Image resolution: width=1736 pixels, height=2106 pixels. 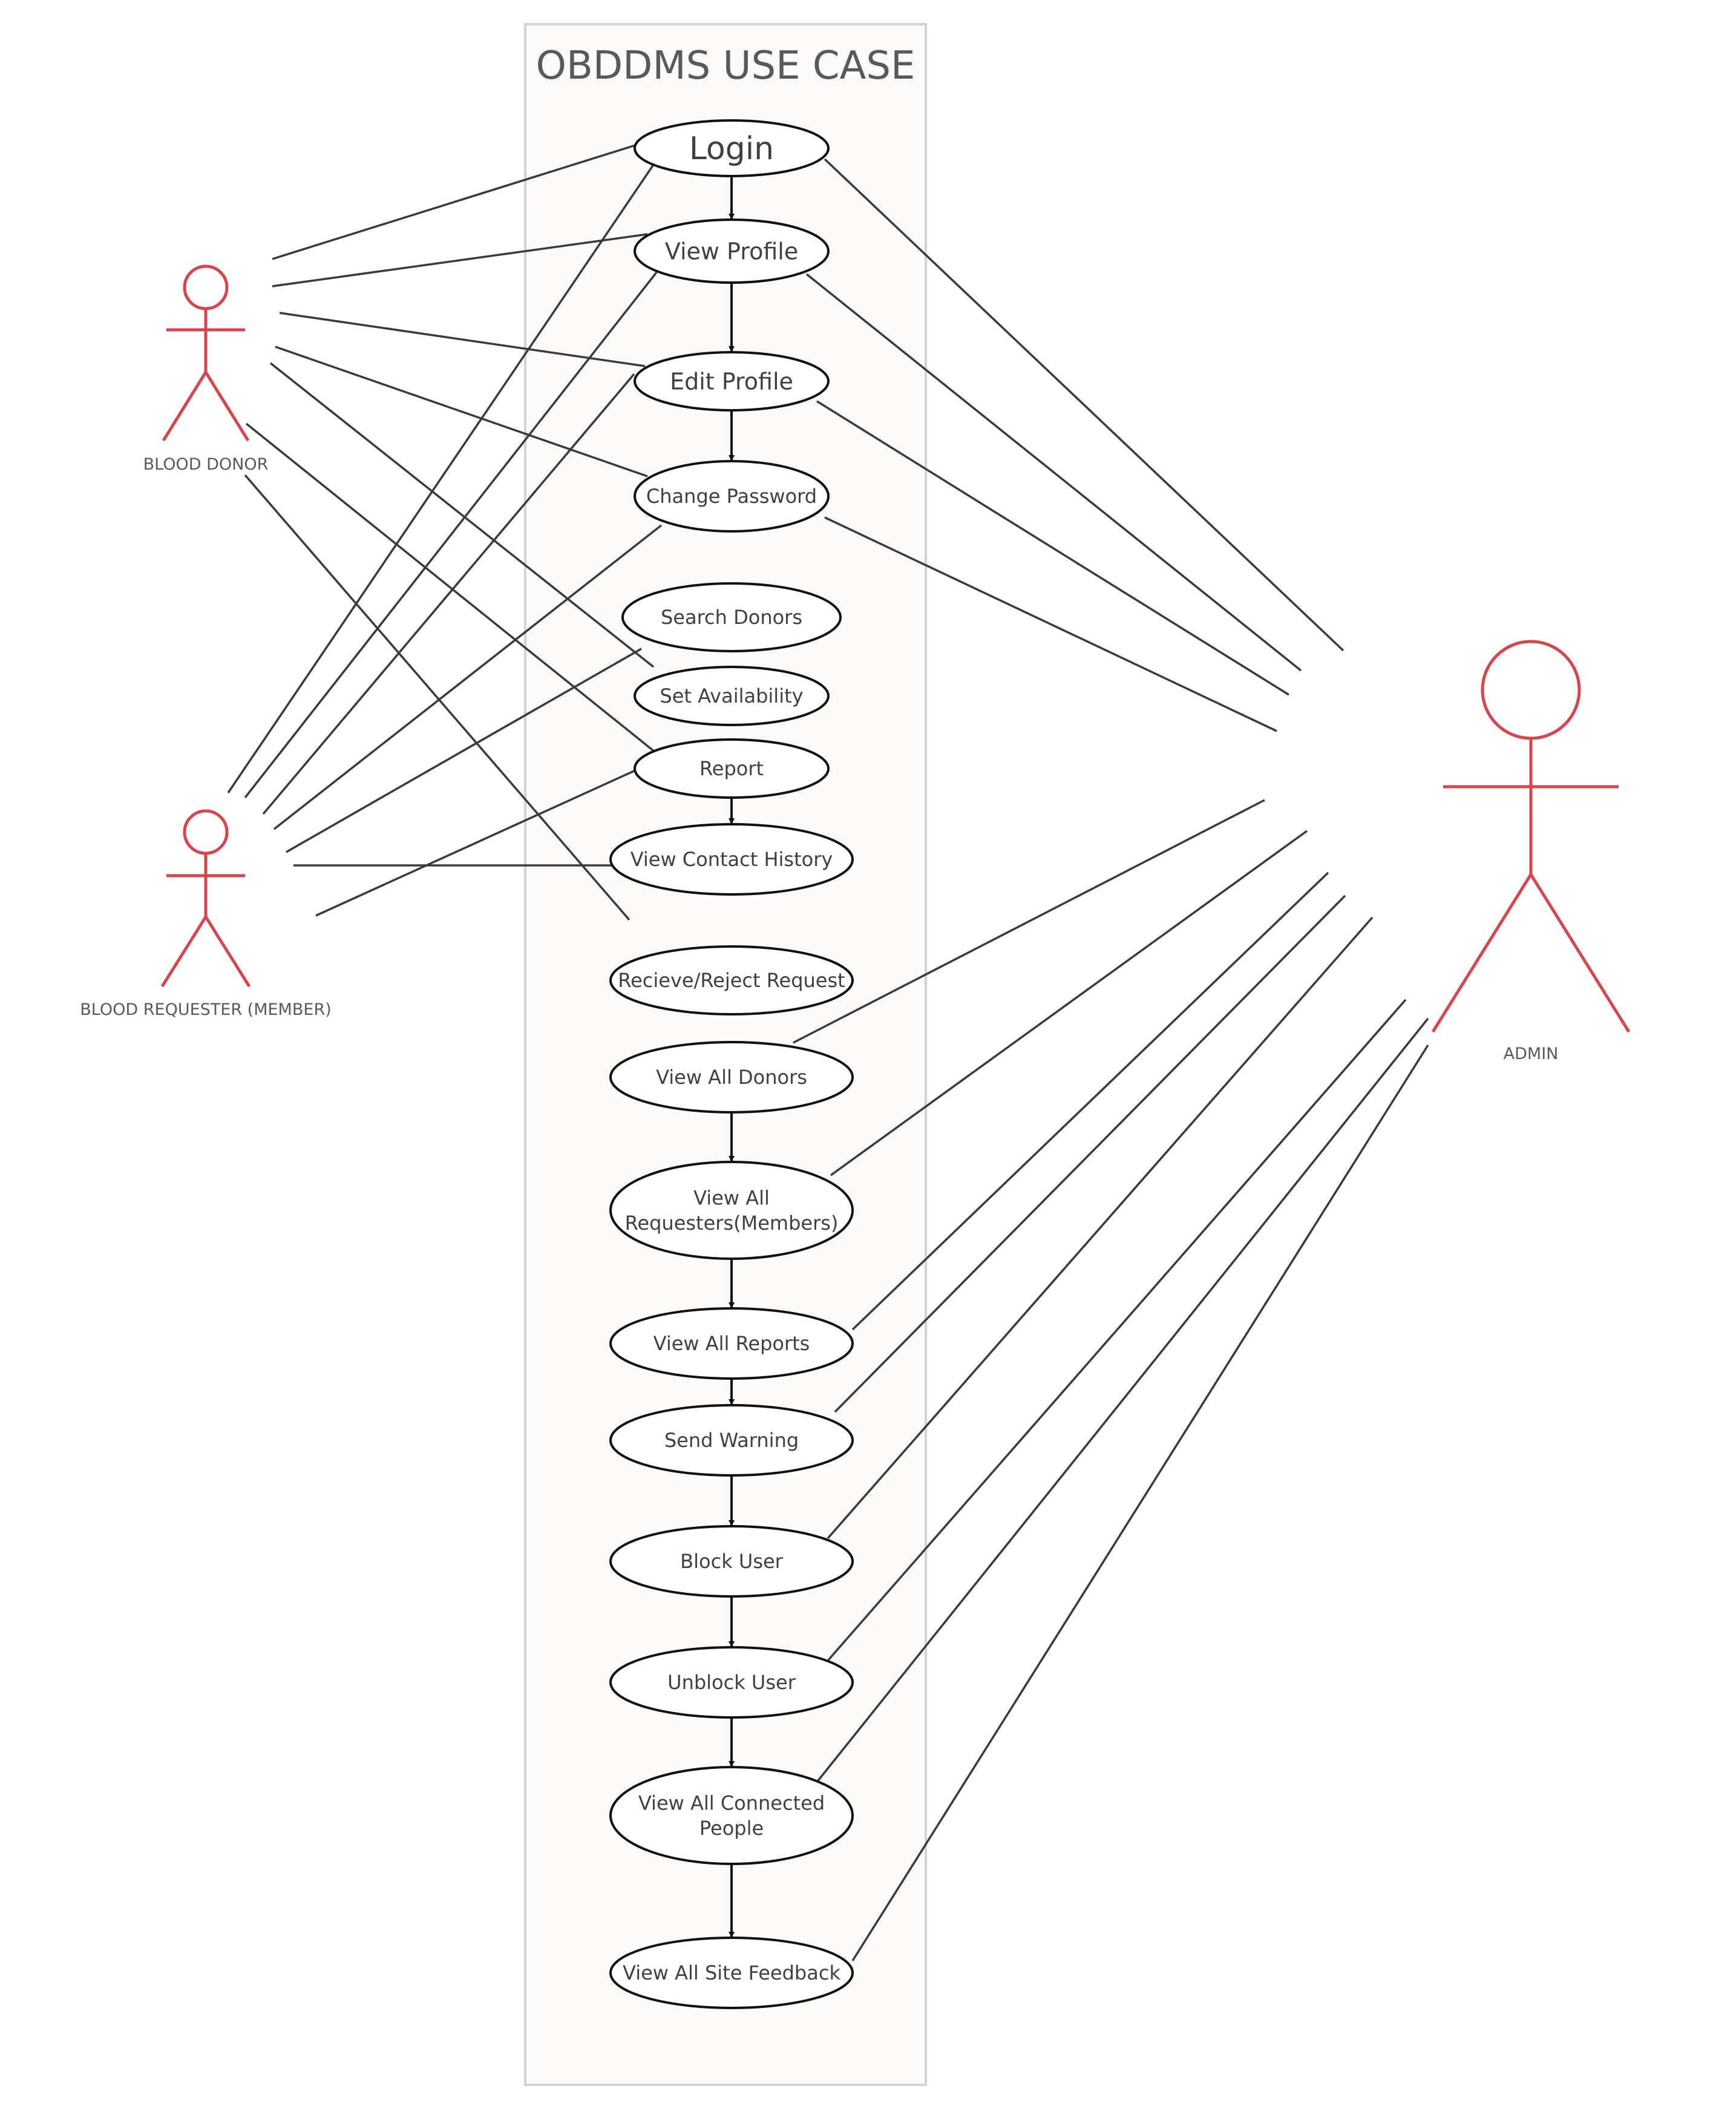 What do you see at coordinates (1051, 624) in the screenshot?
I see `association-admin-change-password` at bounding box center [1051, 624].